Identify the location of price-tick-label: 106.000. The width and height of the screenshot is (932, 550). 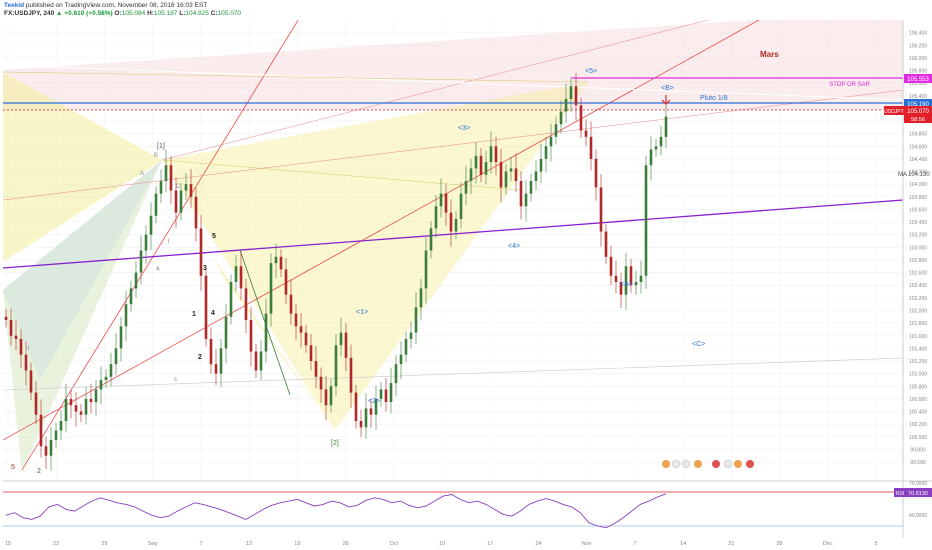
(918, 59).